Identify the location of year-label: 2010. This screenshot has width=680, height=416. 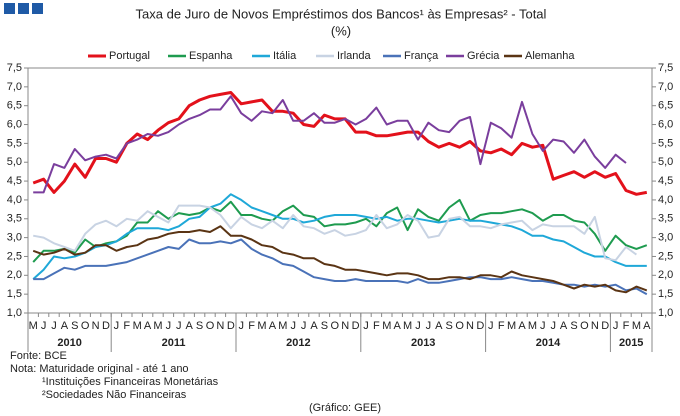
(69, 343).